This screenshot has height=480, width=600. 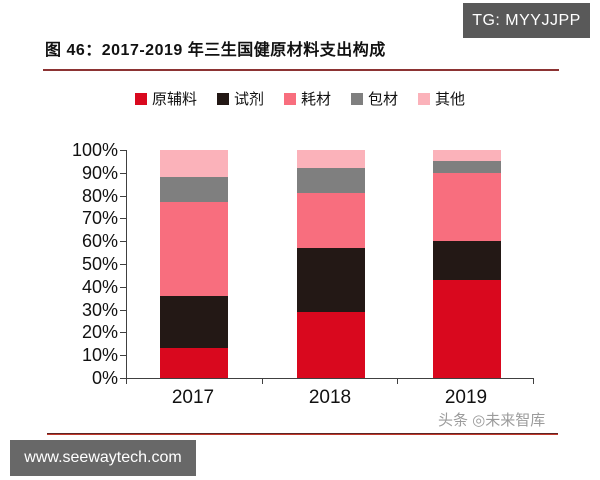 I want to click on x-axis-label-2018: 2018, so click(x=330, y=397).